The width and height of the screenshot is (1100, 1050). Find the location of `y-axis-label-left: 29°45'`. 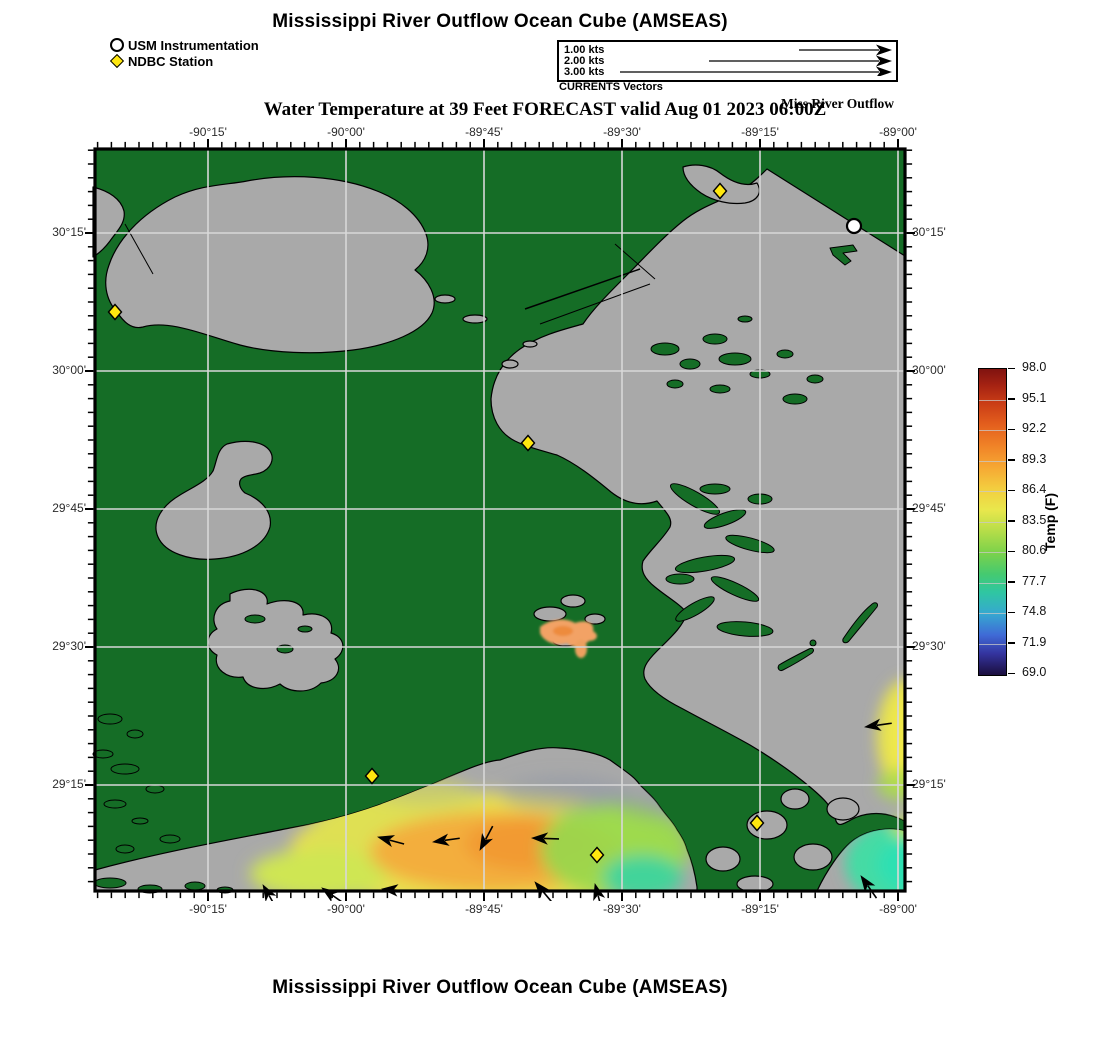

y-axis-label-left: 29°45' is located at coordinates (69, 508).